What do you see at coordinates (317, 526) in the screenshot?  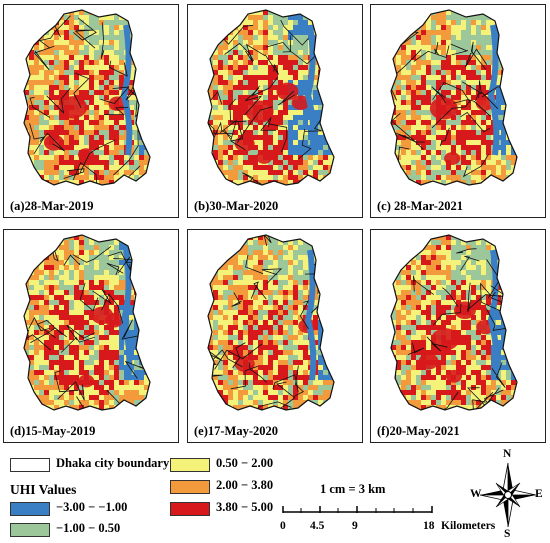 I see `scale-tick-1: 4.5` at bounding box center [317, 526].